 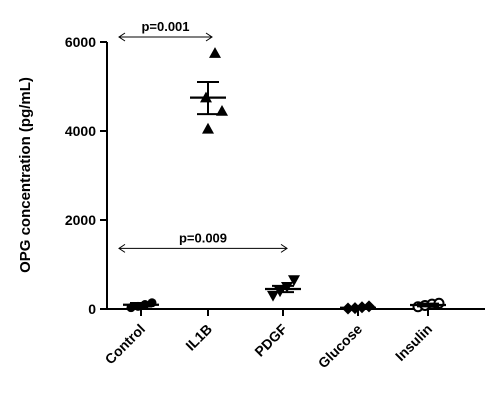 I want to click on category-label: Glucose, so click(x=340, y=346).